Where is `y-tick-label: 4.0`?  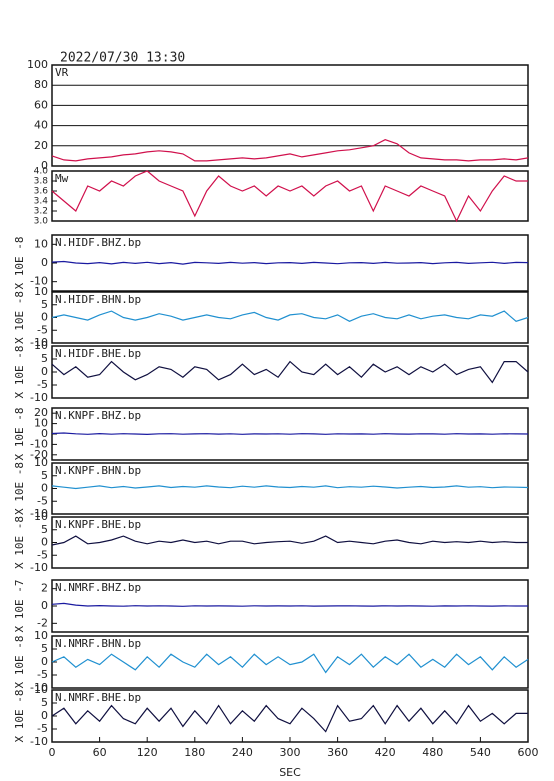
y-tick-label: 4.0 is located at coordinates (41, 172).